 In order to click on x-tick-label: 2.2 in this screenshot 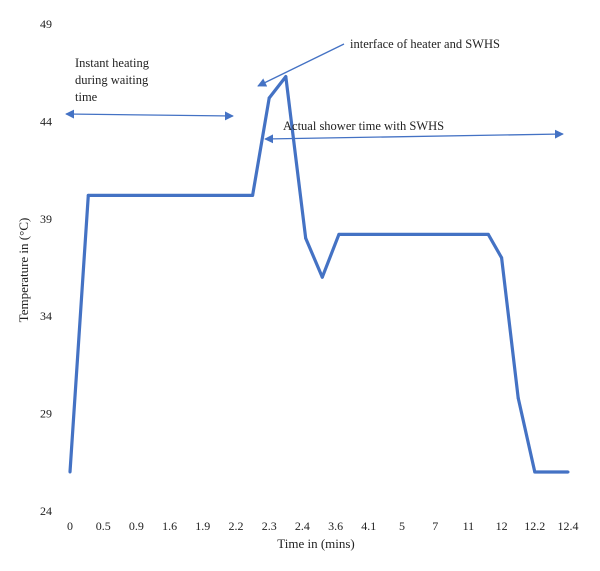, I will do `click(236, 526)`.